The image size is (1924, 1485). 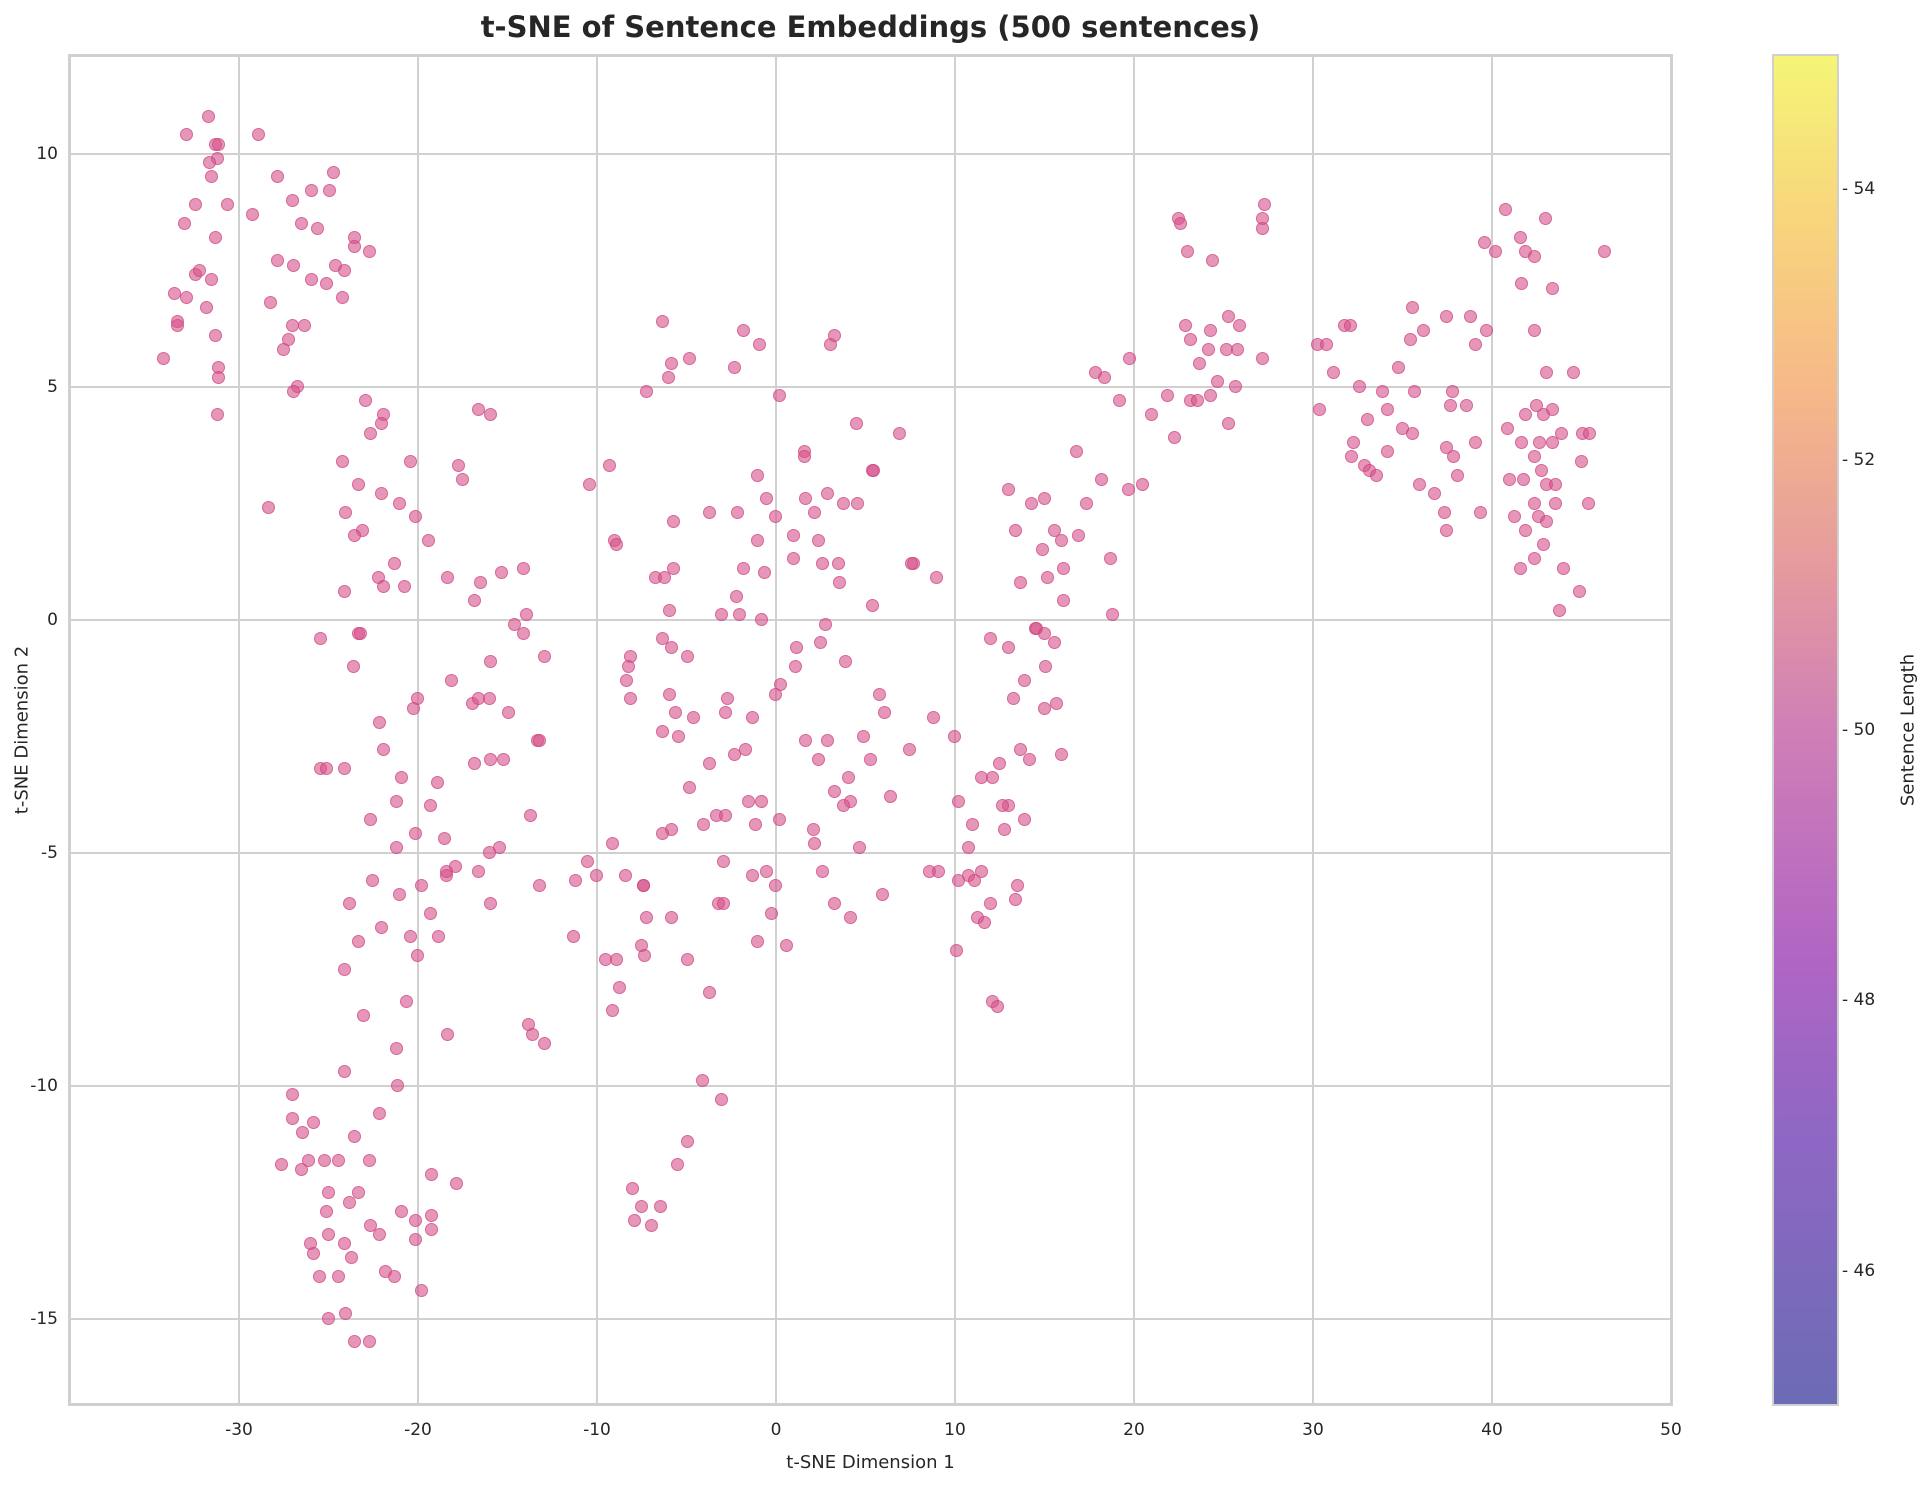 I want to click on colorbar-tick-label: - 52, so click(x=1859, y=459).